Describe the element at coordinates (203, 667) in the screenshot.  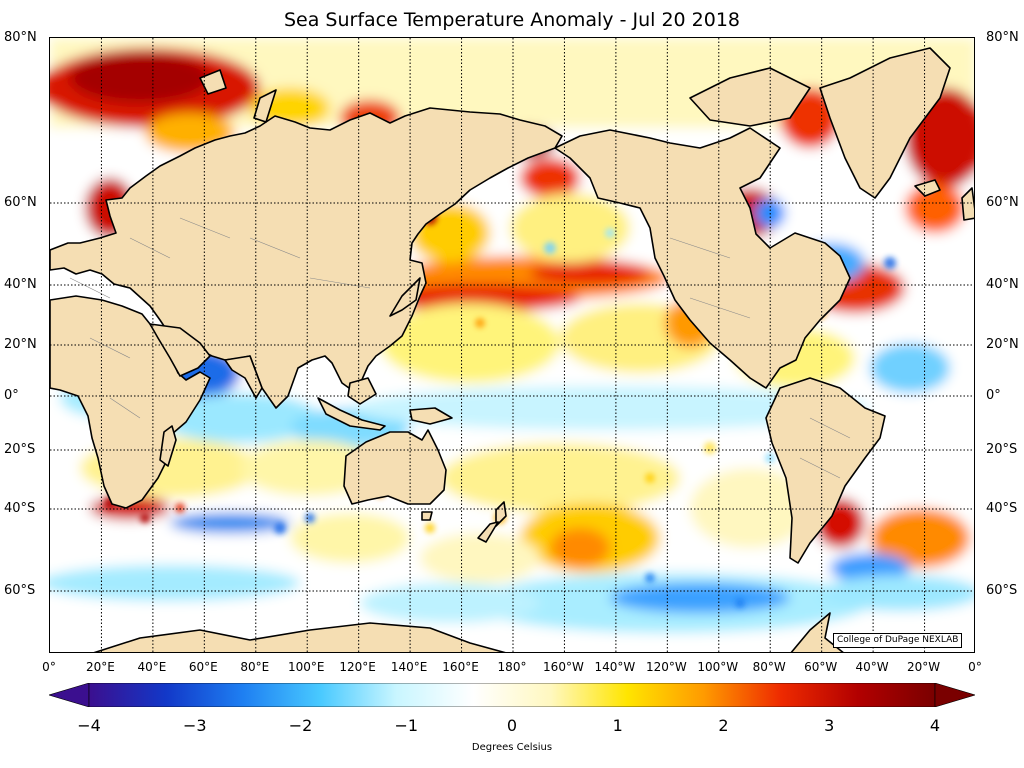
I see `lon-label: 60°E` at that location.